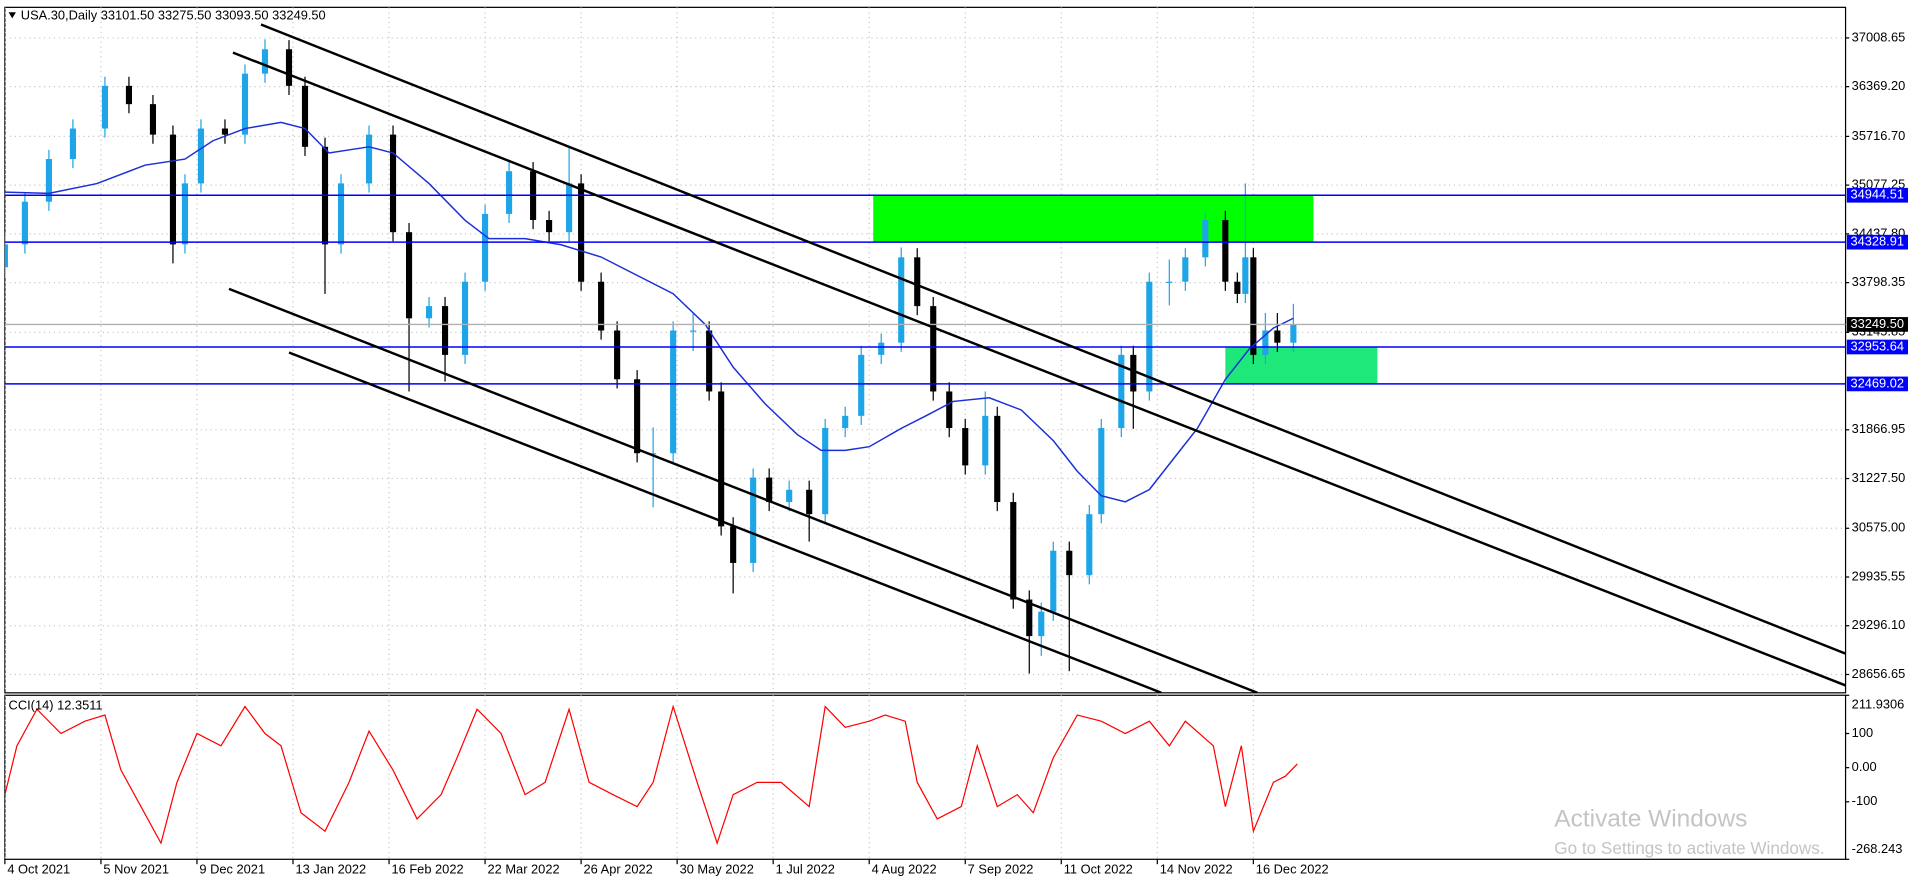 Image resolution: width=1919 pixels, height=885 pixels. What do you see at coordinates (1879, 281) in the screenshot?
I see `y-tick-label: 33798.35` at bounding box center [1879, 281].